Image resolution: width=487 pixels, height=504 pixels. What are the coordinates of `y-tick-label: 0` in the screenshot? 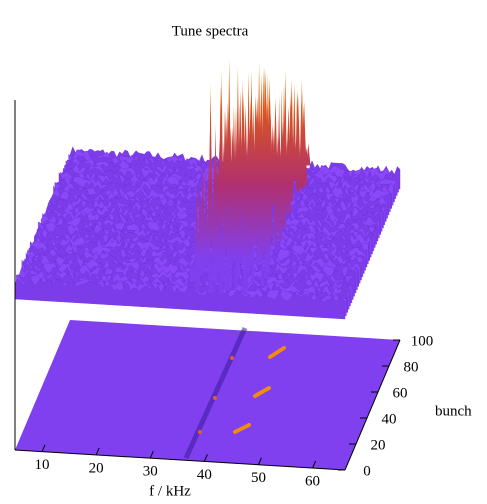 It's located at (367, 471).